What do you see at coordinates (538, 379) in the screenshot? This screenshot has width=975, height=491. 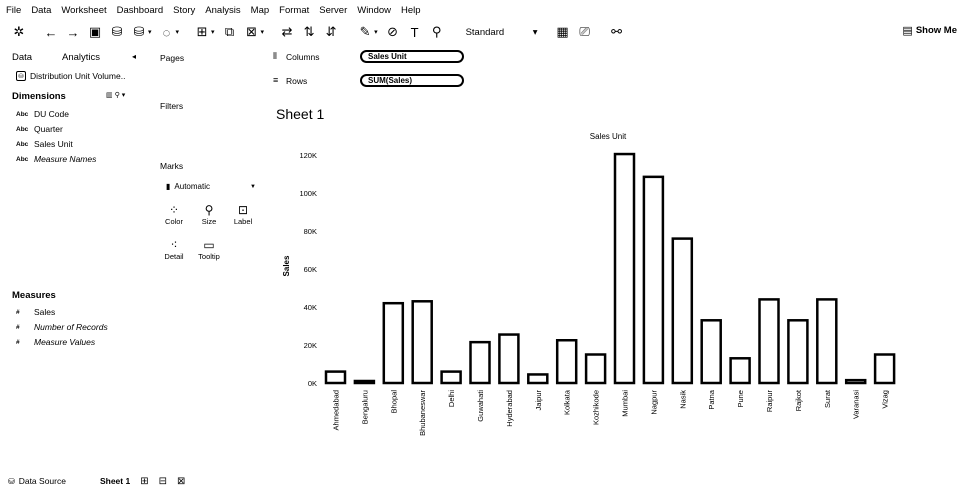 I see `bar-jaipur` at bounding box center [538, 379].